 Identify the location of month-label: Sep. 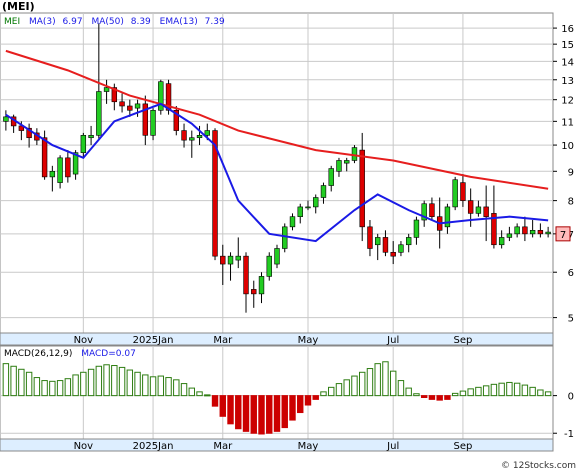
(462, 340).